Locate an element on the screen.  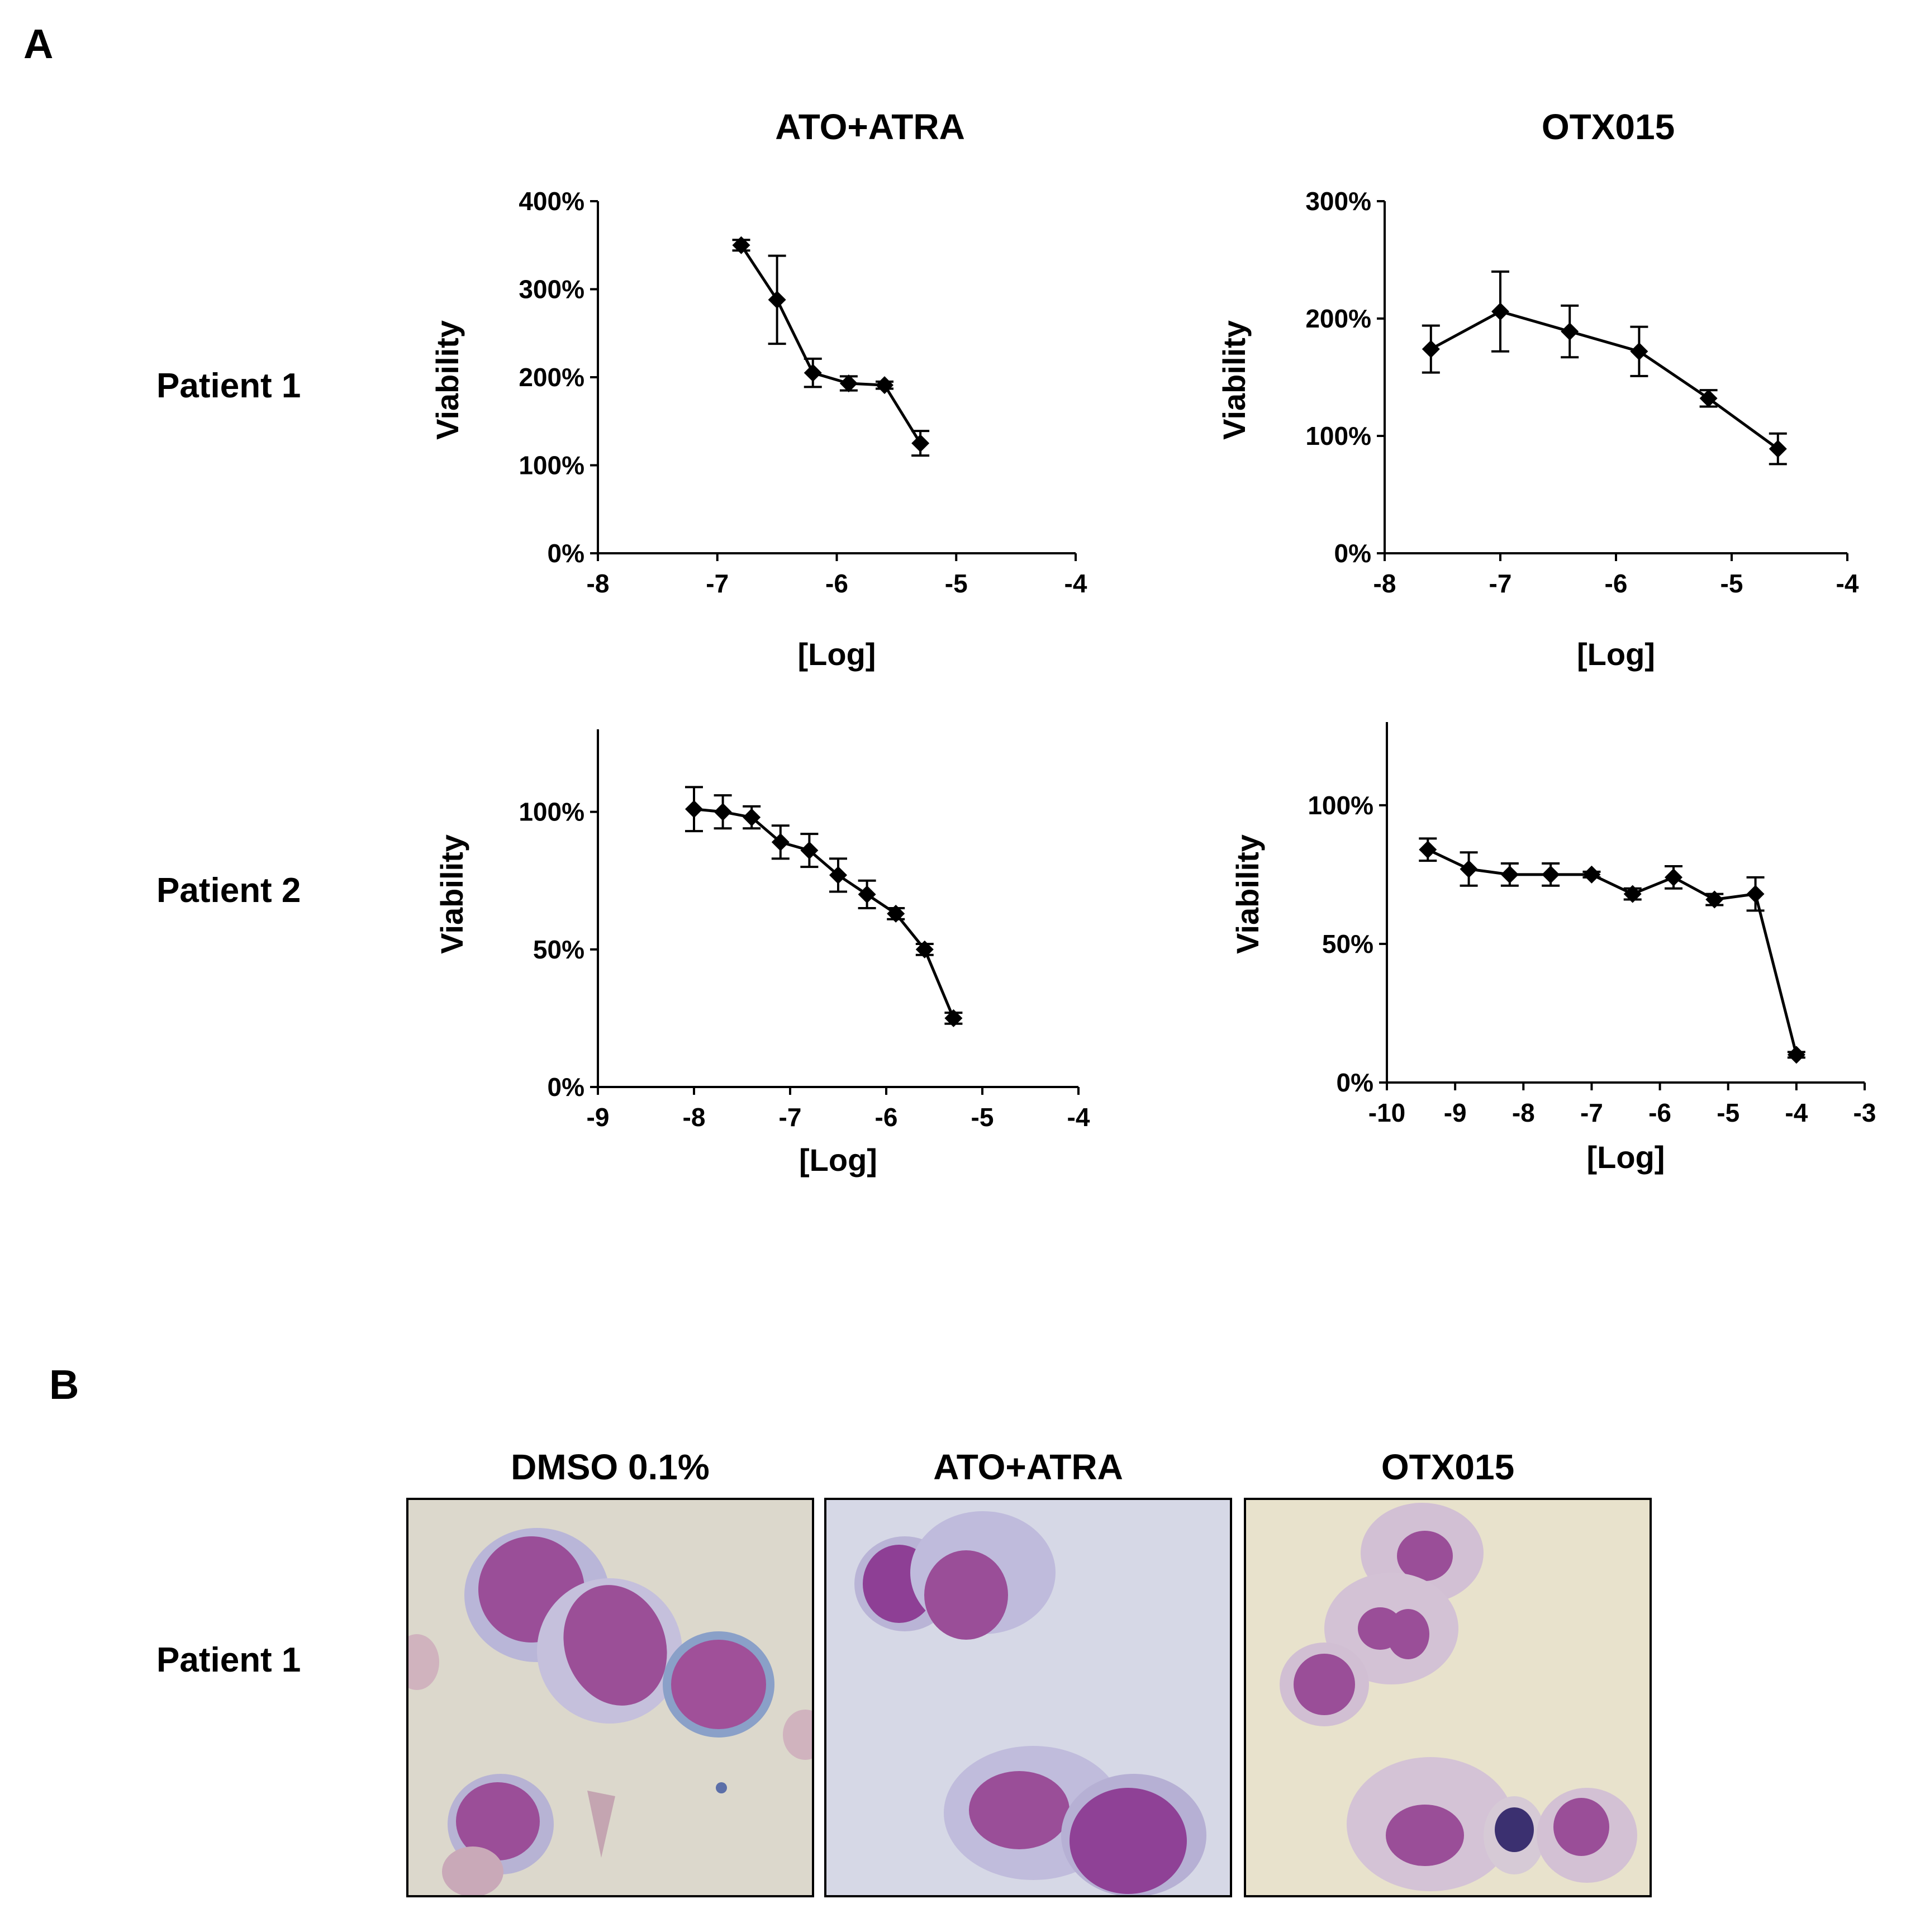
row-label-patient-2: Patient 2 is located at coordinates (228, 890).